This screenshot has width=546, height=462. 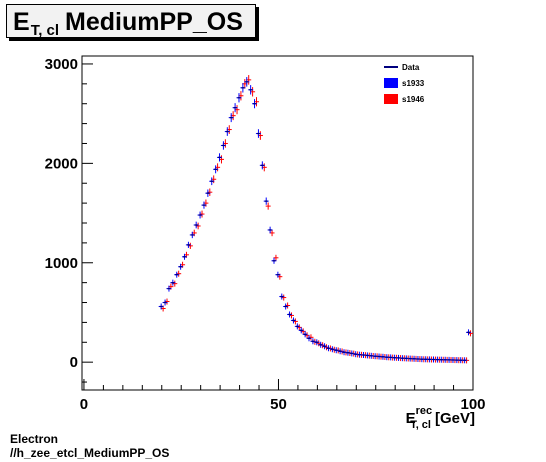 I want to click on x-tick-label: 100, so click(x=472, y=404).